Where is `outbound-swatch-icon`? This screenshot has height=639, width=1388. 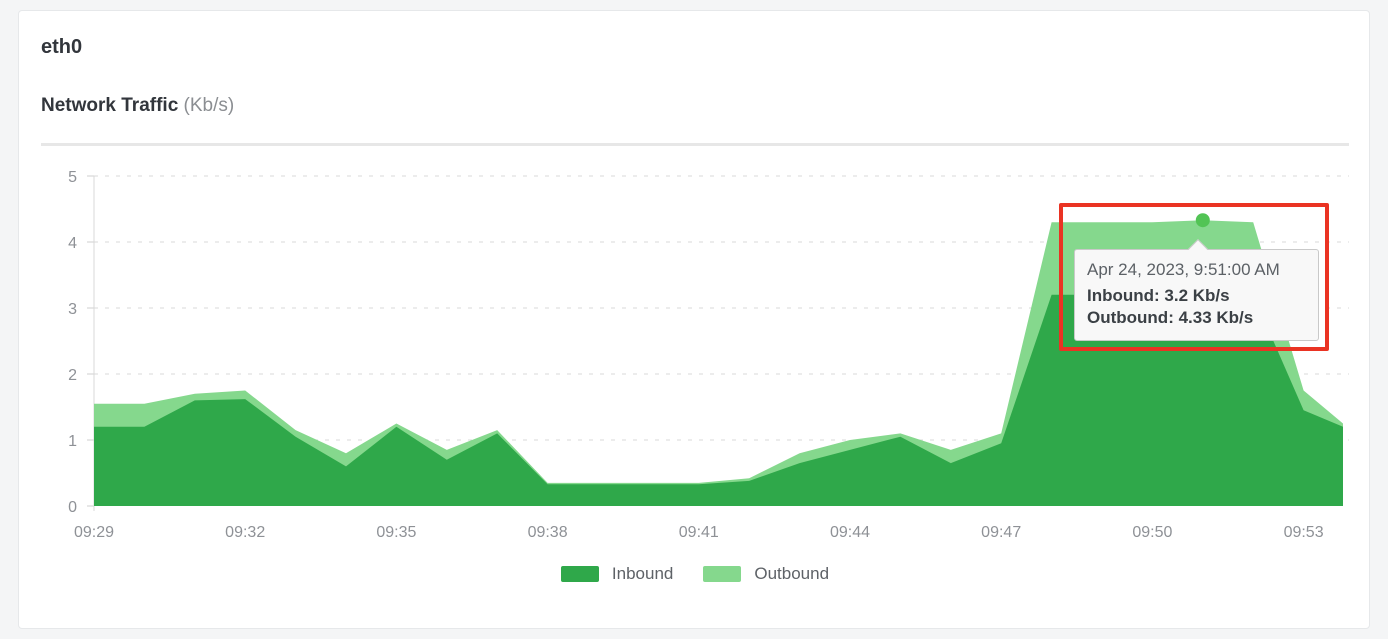 outbound-swatch-icon is located at coordinates (722, 574).